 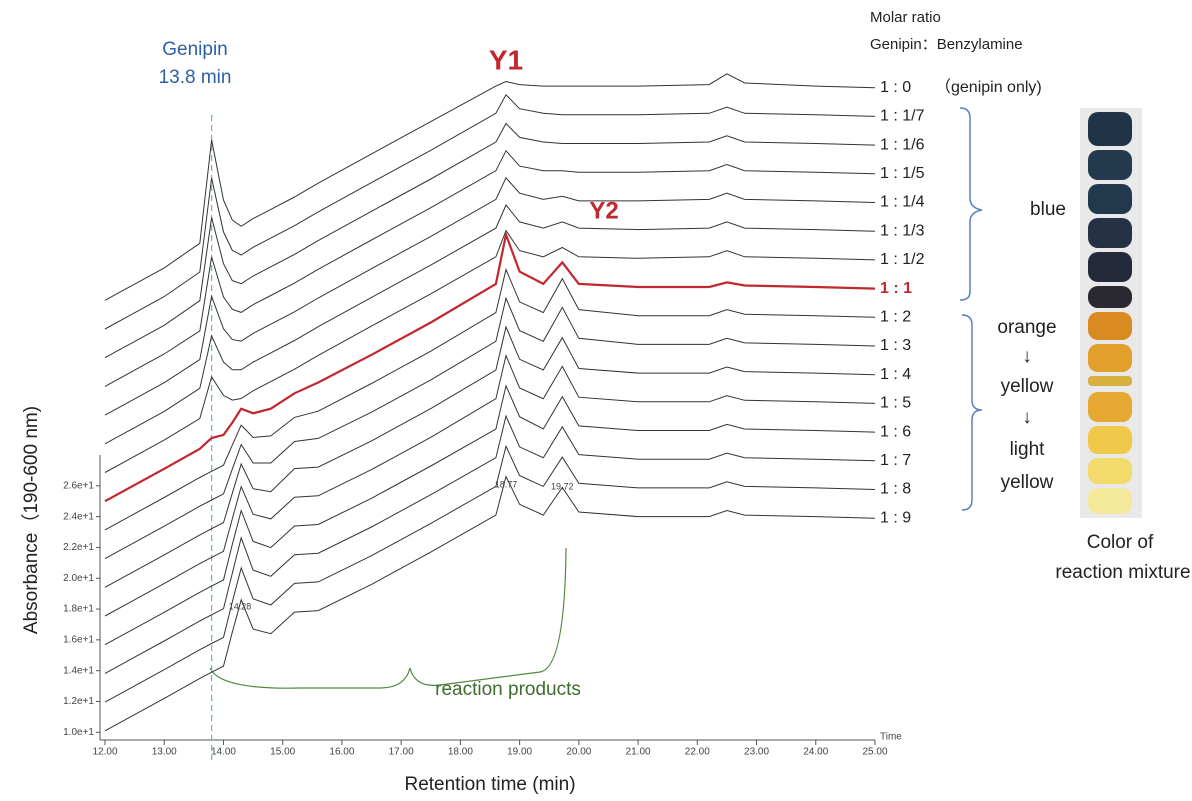 I want to click on y-tick-label: 1.4e+1, so click(x=78, y=670).